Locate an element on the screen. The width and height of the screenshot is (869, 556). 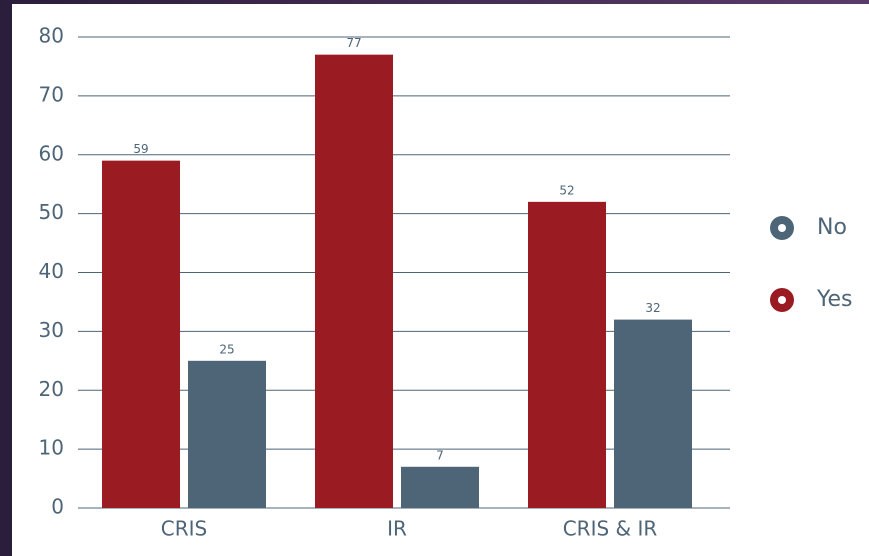
y-tick-label: 10 is located at coordinates (51, 448).